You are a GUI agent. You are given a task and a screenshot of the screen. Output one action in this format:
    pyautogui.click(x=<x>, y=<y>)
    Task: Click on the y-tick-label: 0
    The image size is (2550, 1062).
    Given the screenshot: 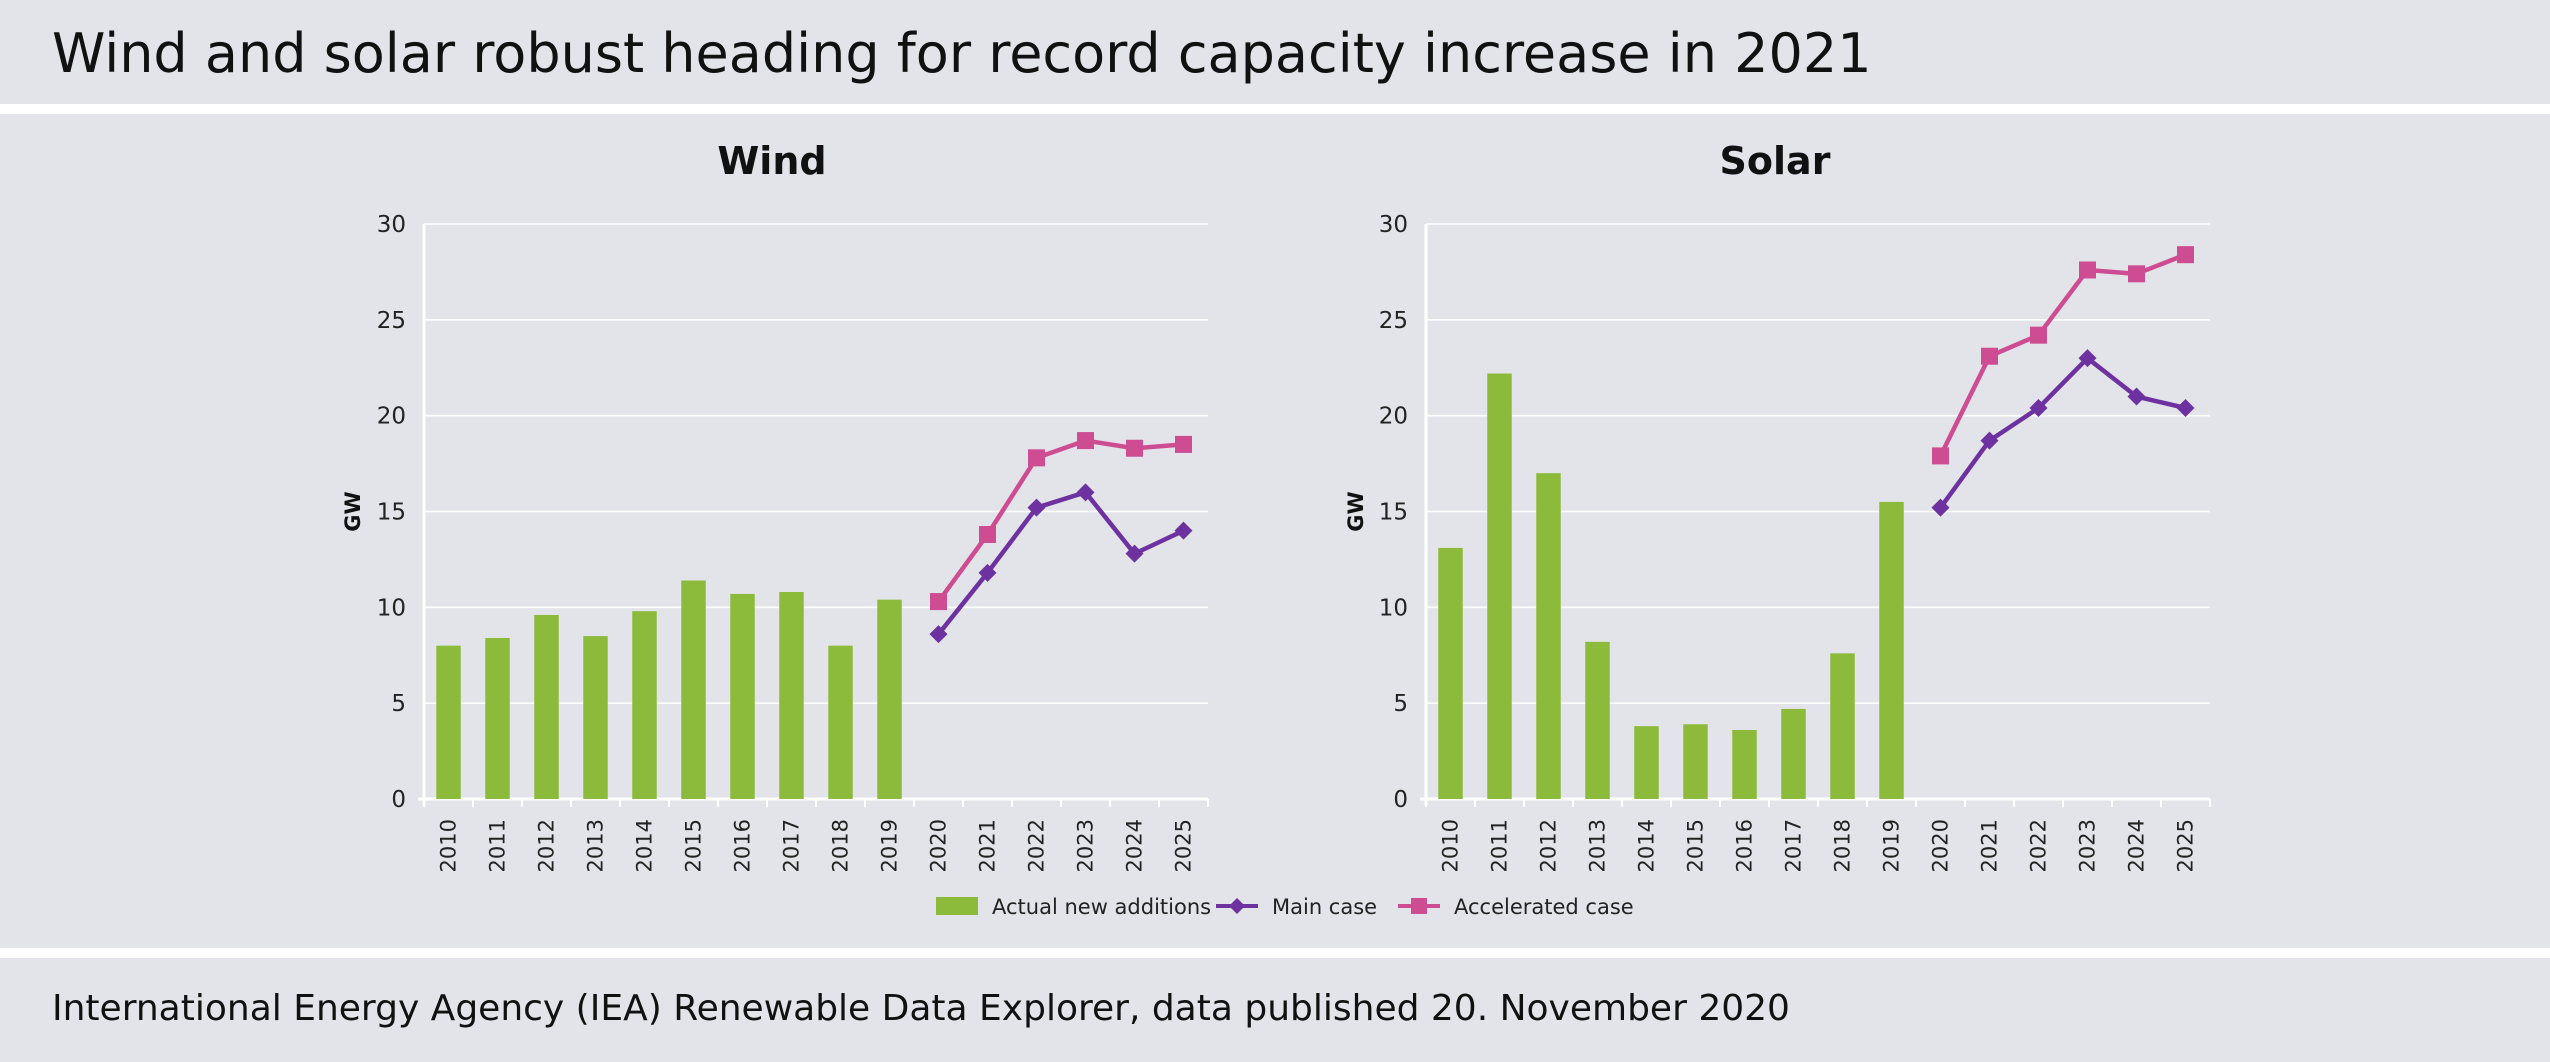 What is the action you would take?
    pyautogui.click(x=1400, y=800)
    